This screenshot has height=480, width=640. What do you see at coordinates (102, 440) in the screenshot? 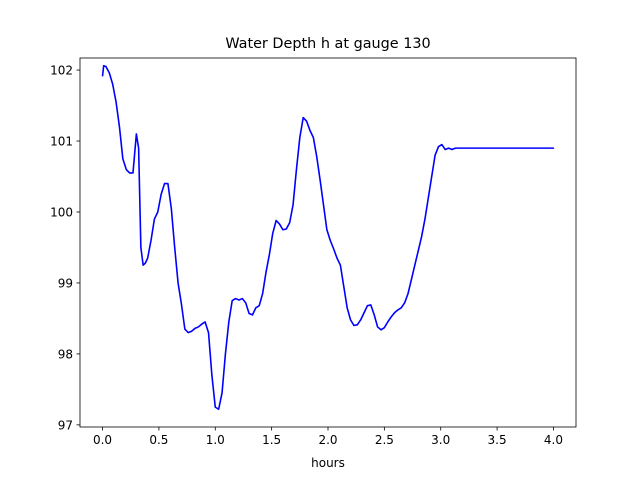
I see `x-tick-label: 0.0` at bounding box center [102, 440].